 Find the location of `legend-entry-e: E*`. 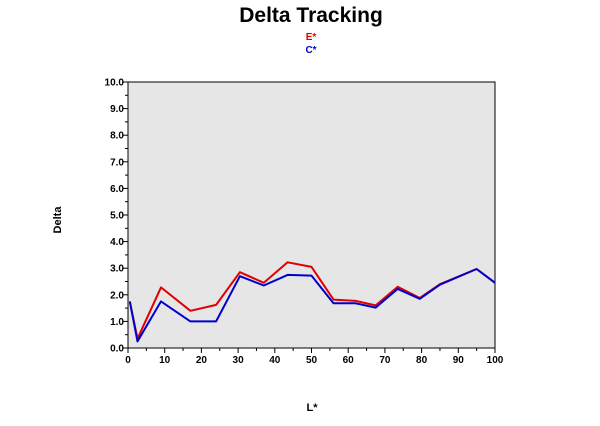

legend-entry-e: E* is located at coordinates (311, 37).